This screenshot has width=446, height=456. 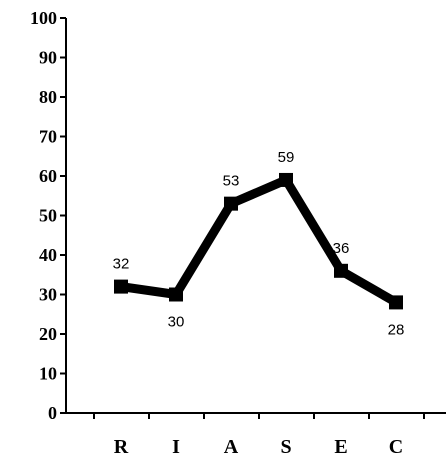 What do you see at coordinates (285, 446) in the screenshot?
I see `x-tick-label: S` at bounding box center [285, 446].